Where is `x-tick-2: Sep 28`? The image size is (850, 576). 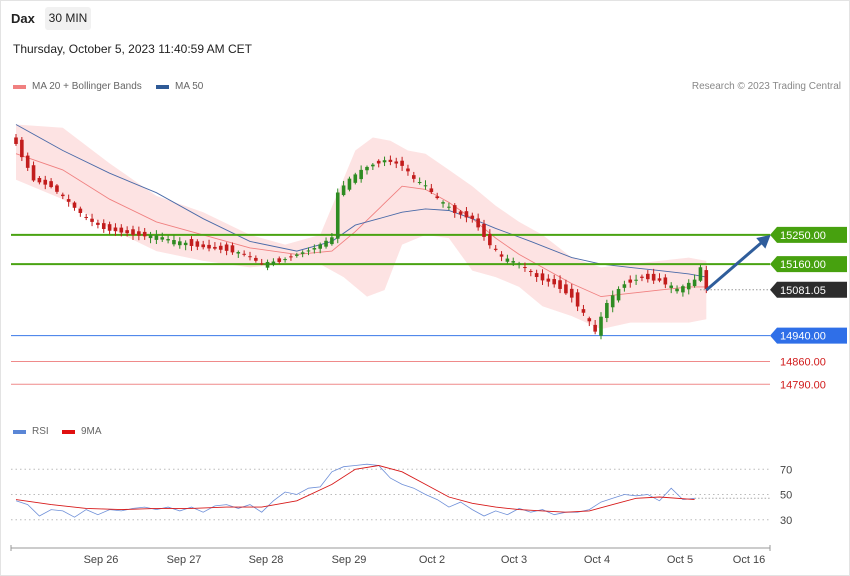
x-tick-2: Sep 28 is located at coordinates (266, 560).